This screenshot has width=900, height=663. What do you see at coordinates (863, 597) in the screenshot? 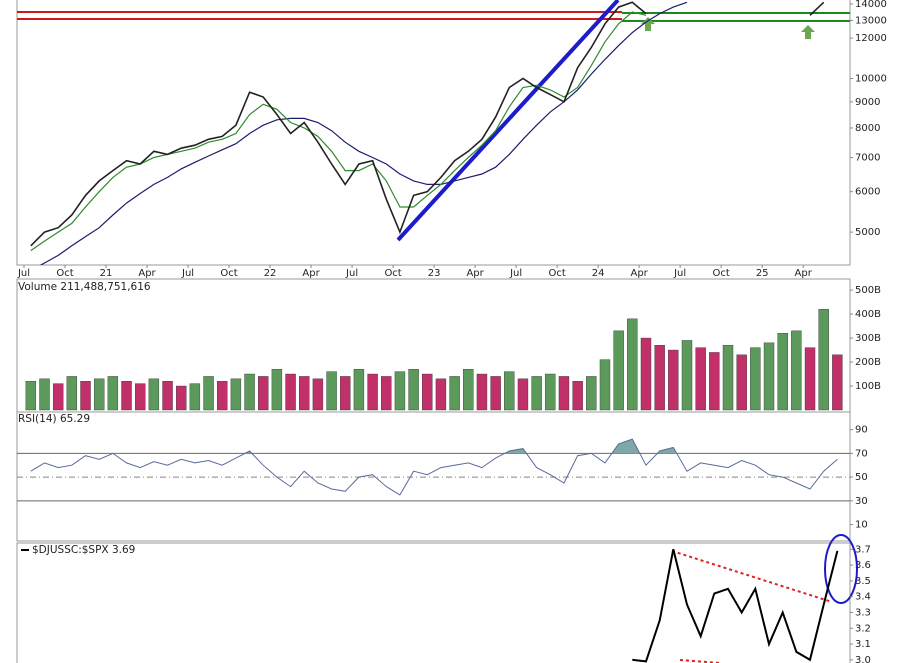
I see `y-tick-label: 3.4` at bounding box center [863, 597].